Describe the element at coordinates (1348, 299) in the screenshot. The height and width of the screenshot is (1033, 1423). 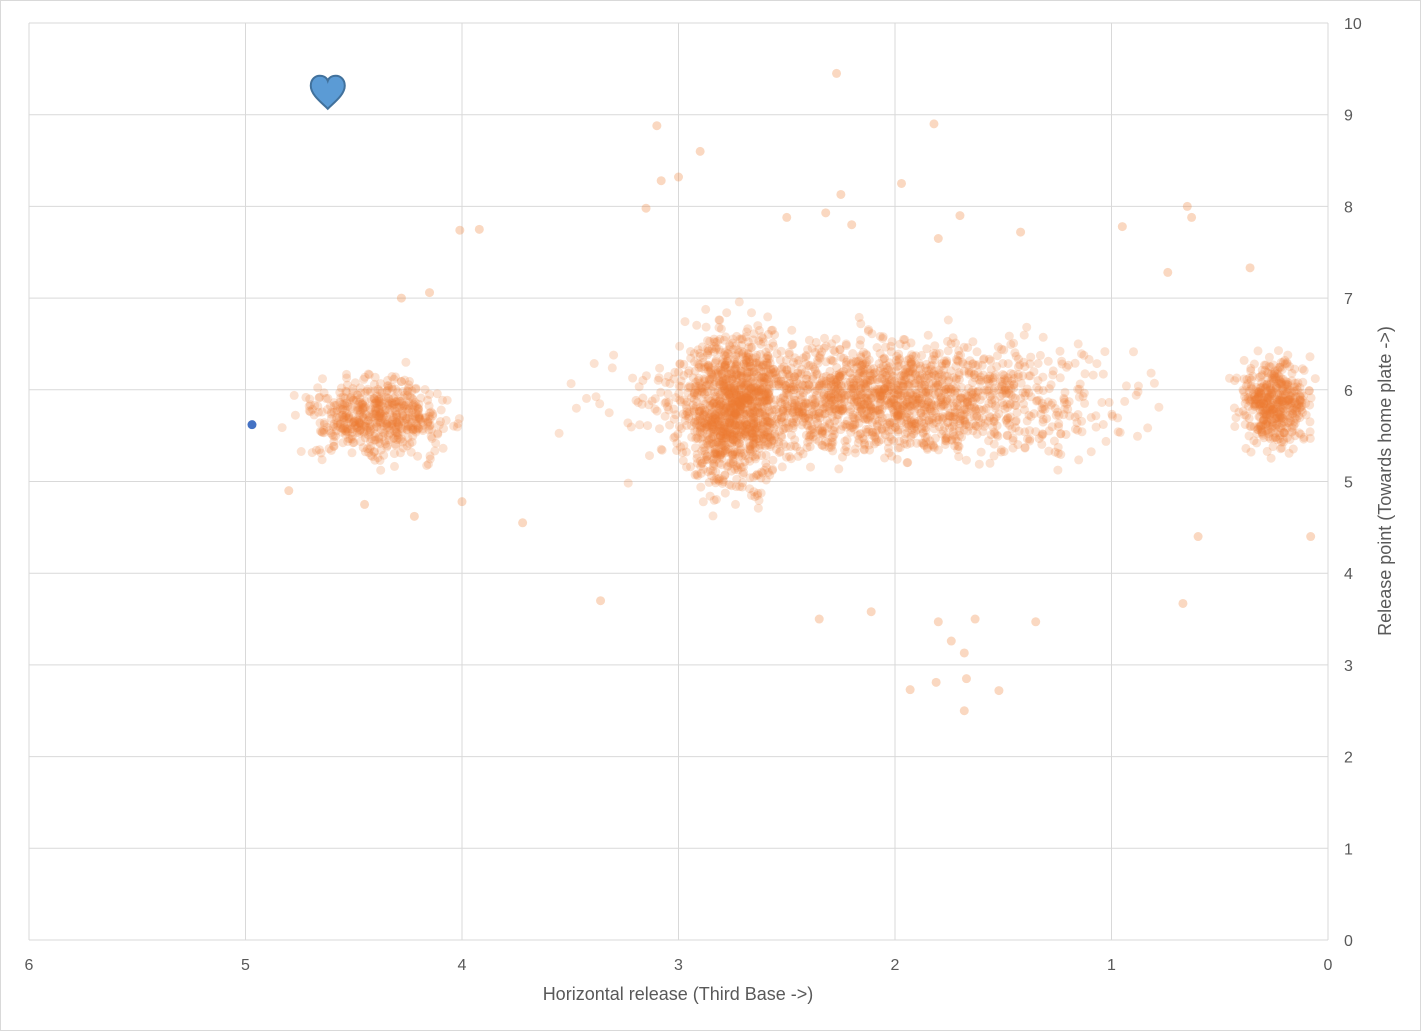
I see `y-tick-label: 7` at that location.